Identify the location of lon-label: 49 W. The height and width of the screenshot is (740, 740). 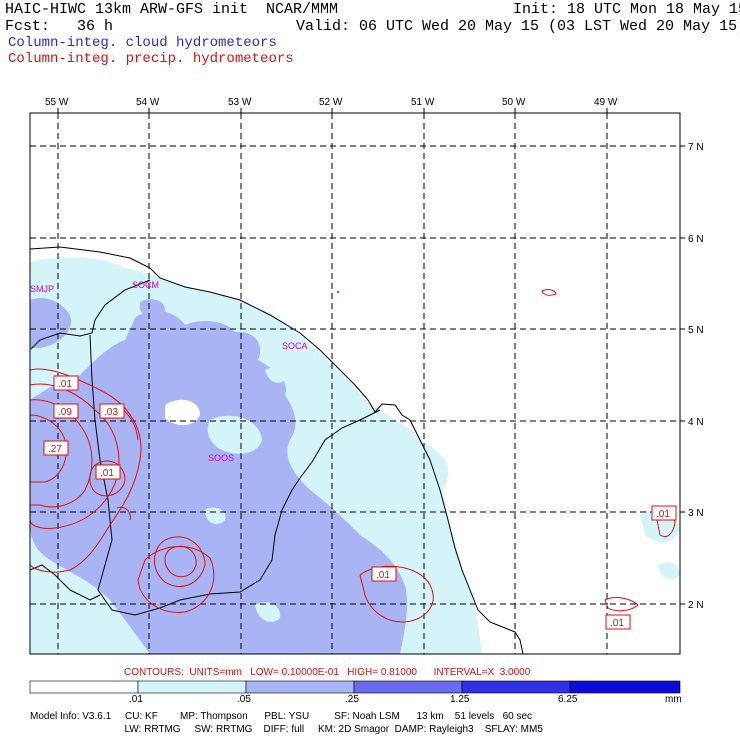
(606, 102).